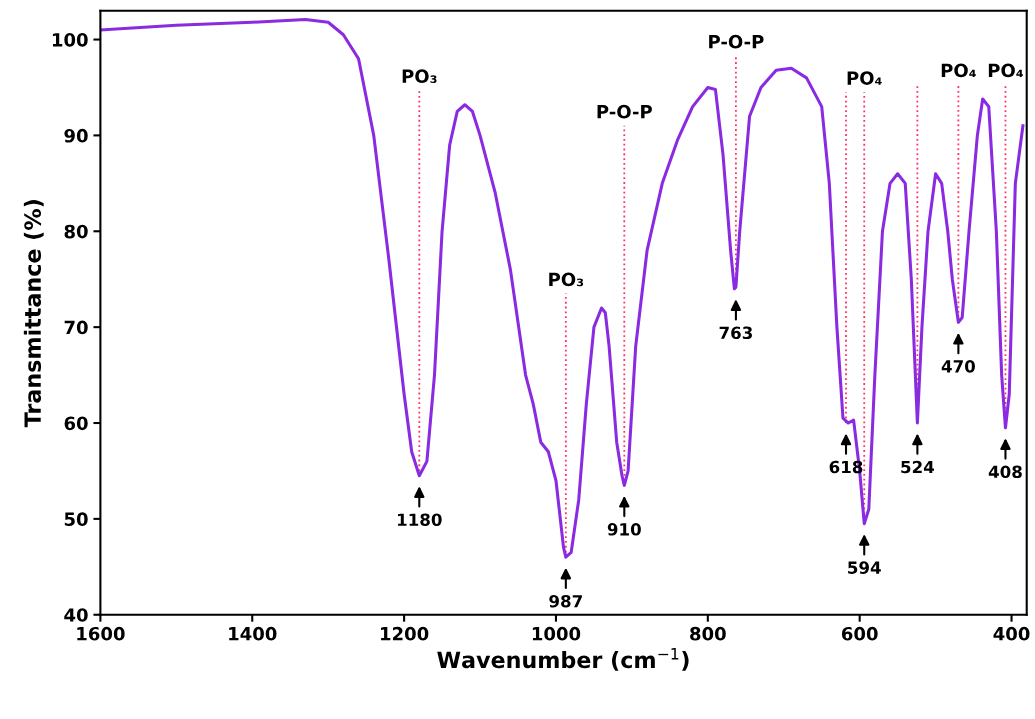 This screenshot has width=1035, height=719. I want to click on annotation: 524, so click(918, 467).